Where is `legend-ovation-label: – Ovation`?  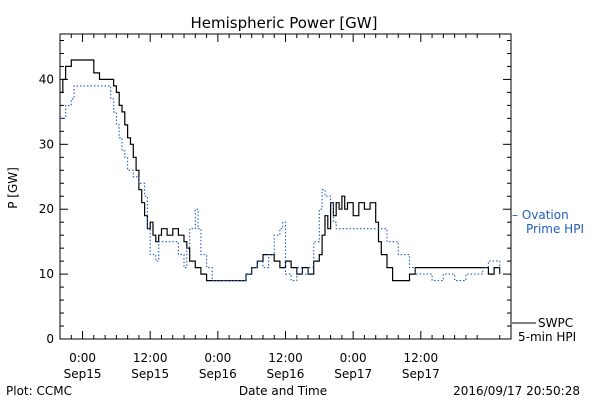
legend-ovation-label: – Ovation is located at coordinates (540, 215).